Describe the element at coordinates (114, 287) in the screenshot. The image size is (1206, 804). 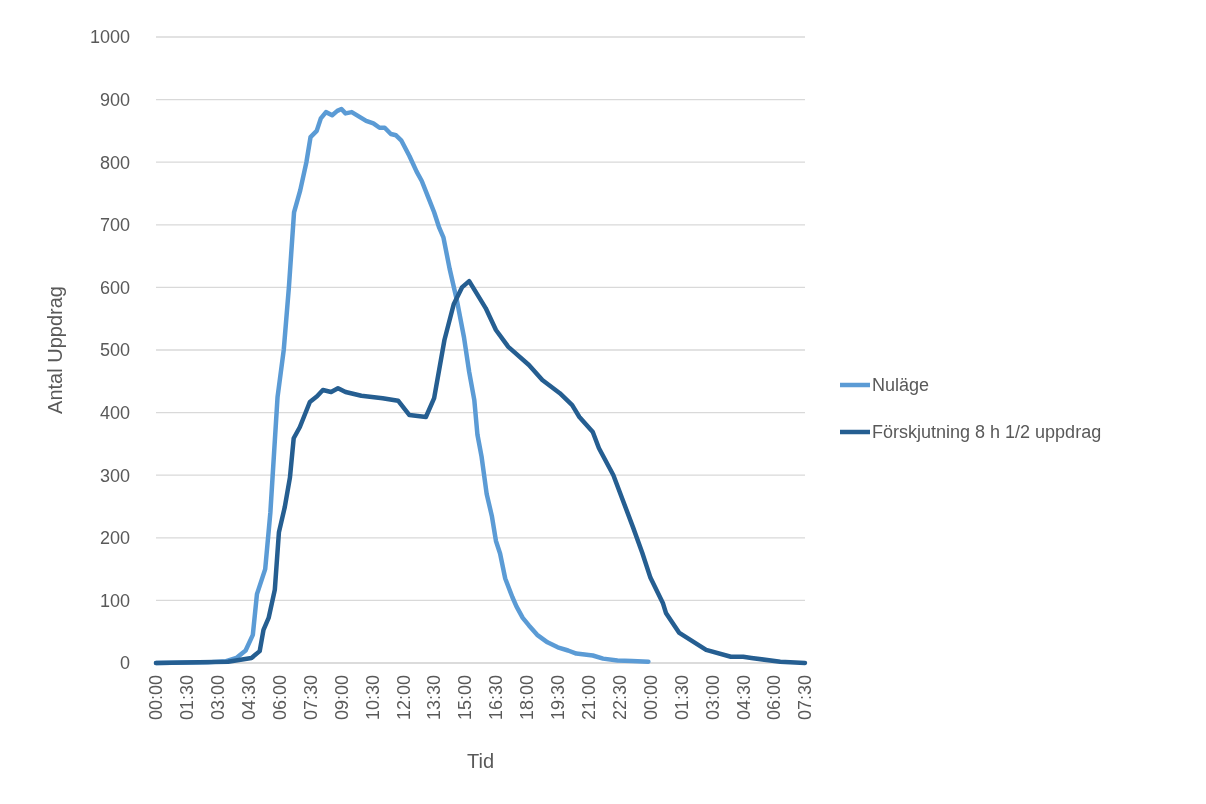
I see `y-tick-label: 600` at that location.